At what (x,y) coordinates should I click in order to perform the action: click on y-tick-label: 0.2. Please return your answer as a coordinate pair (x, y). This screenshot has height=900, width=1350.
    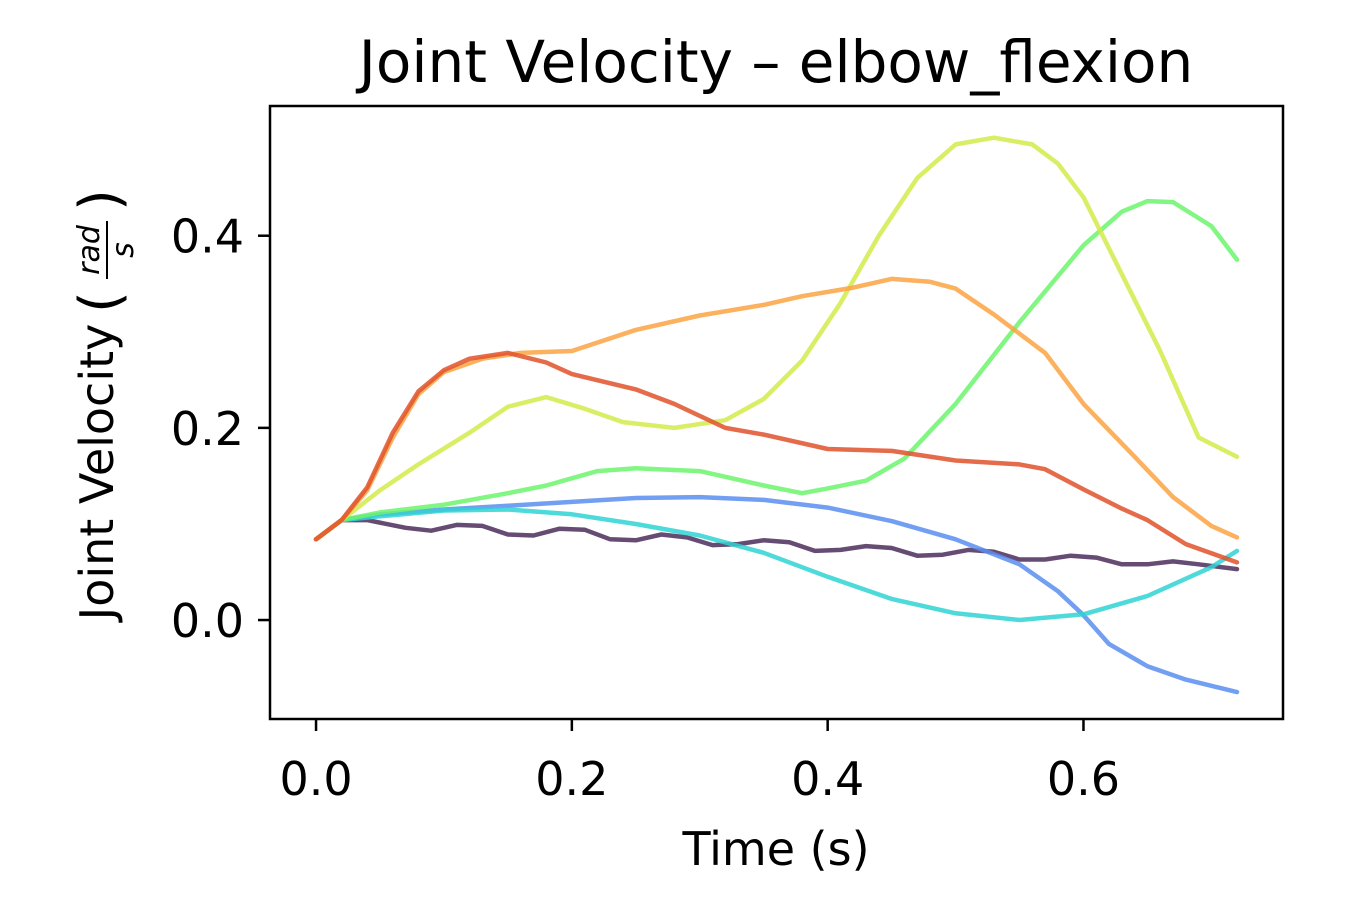
    Looking at the image, I should click on (207, 429).